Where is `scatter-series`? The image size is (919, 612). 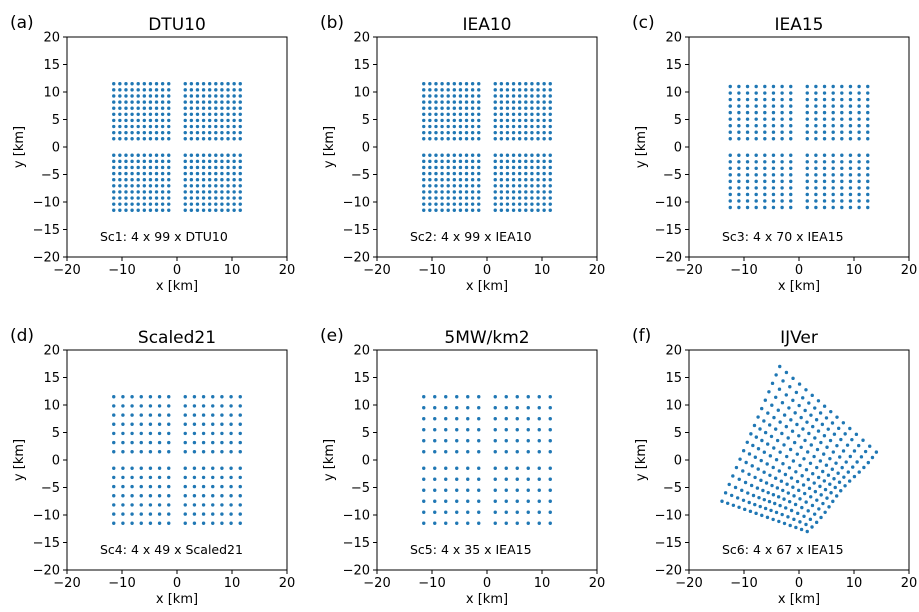
scatter-series is located at coordinates (487, 460).